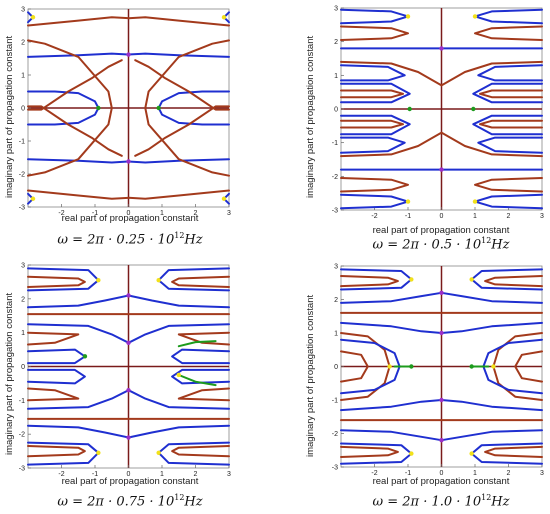 Image resolution: width=550 pixels, height=514 pixels. I want to click on caption-text: ω = 2π · 0.75 · 10, so click(116, 502).